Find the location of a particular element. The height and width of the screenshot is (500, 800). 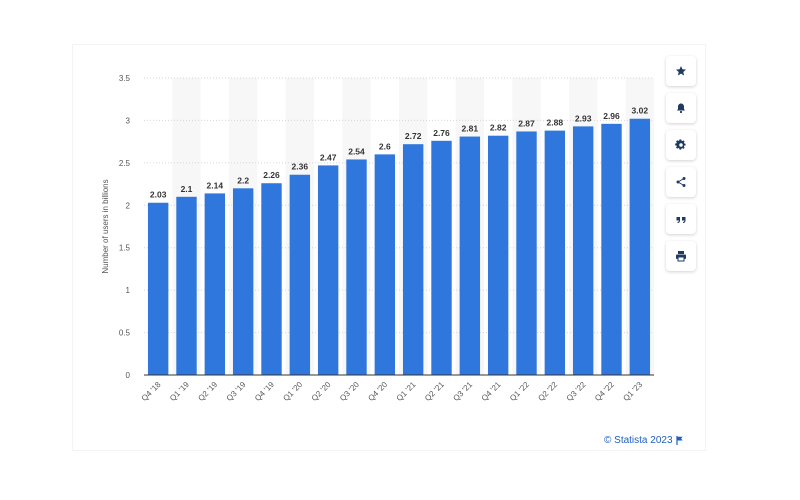

y-tick-label: 2 is located at coordinates (128, 205).